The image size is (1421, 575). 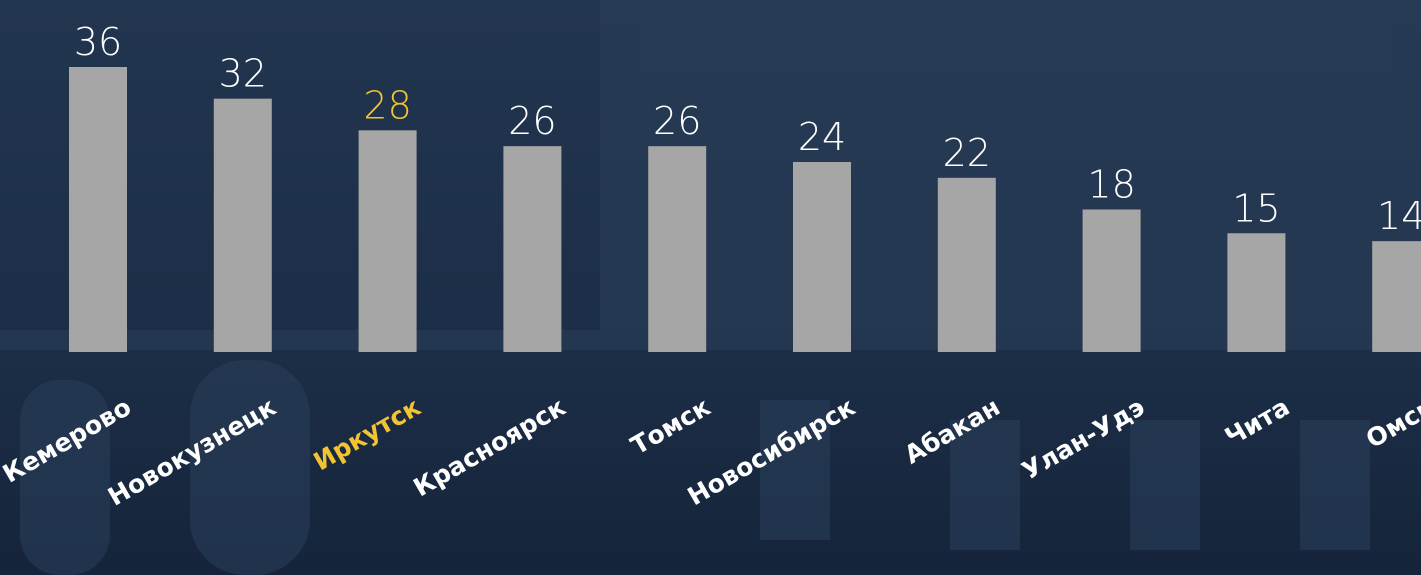 What do you see at coordinates (1399, 216) in the screenshot?
I see `value-label: 14` at bounding box center [1399, 216].